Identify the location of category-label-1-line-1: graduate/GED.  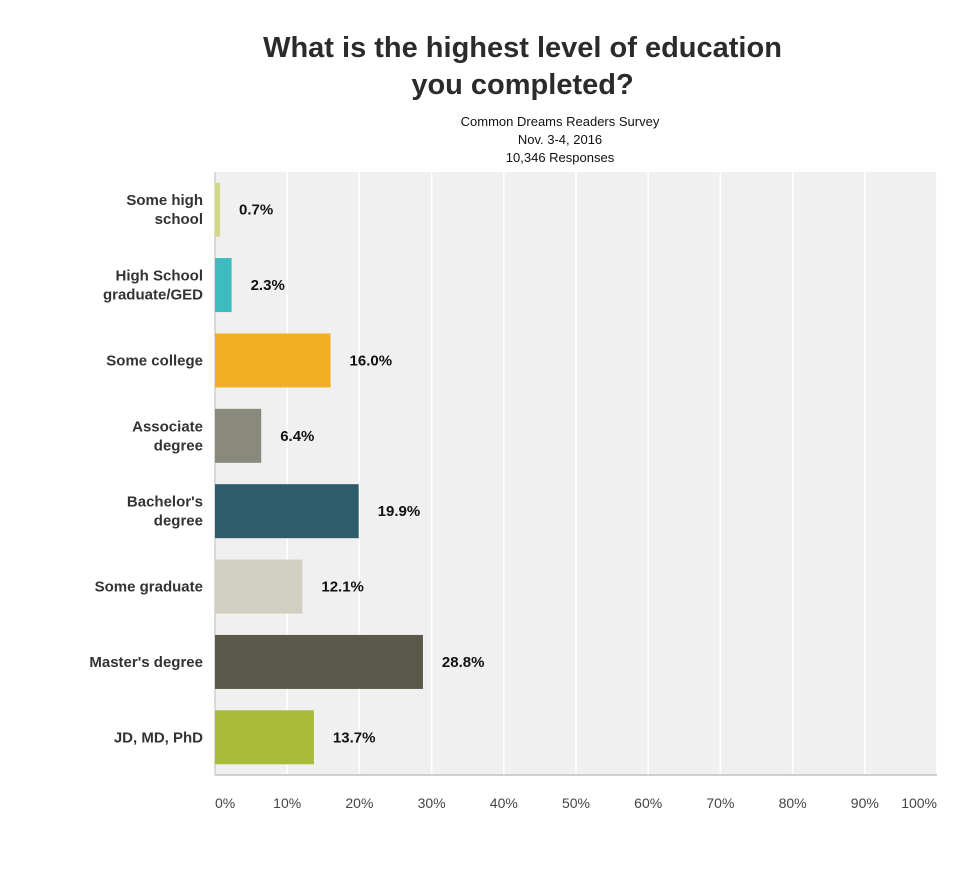
(153, 295).